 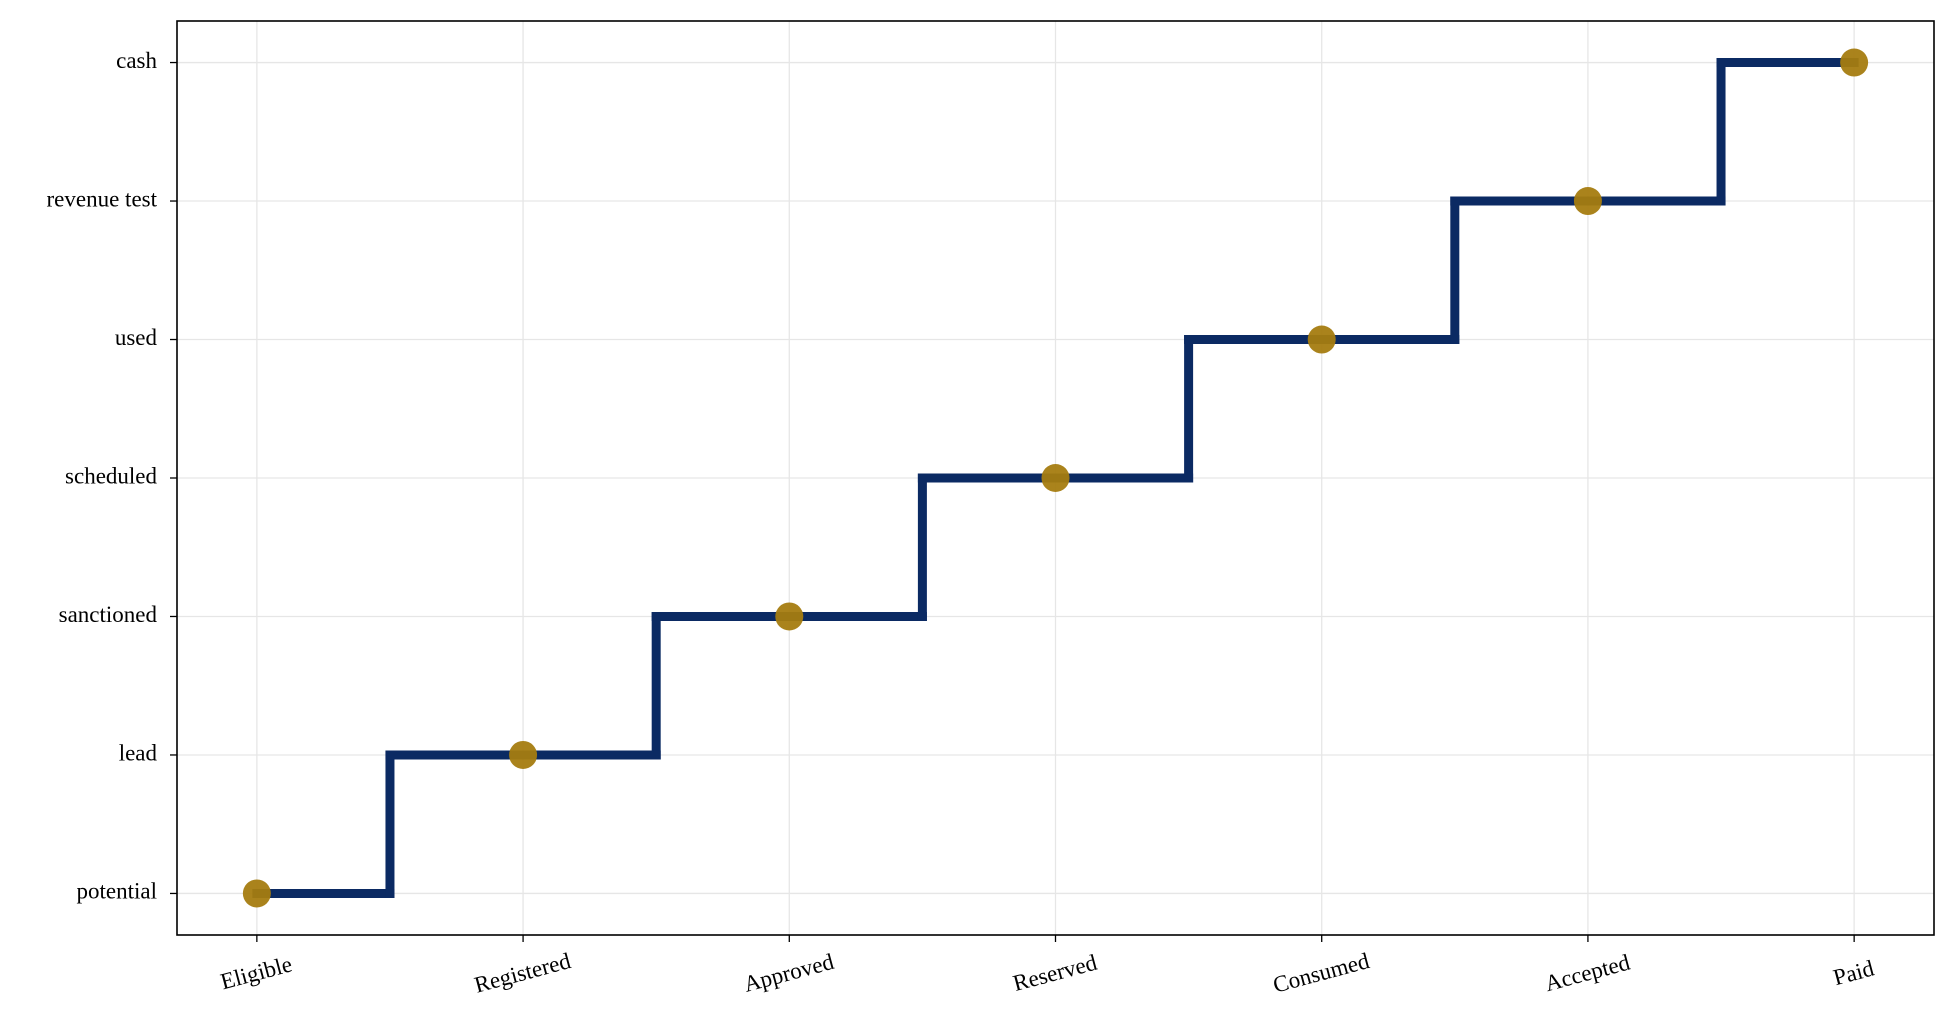 I want to click on x-tick-label: Accepted, so click(x=1587, y=972).